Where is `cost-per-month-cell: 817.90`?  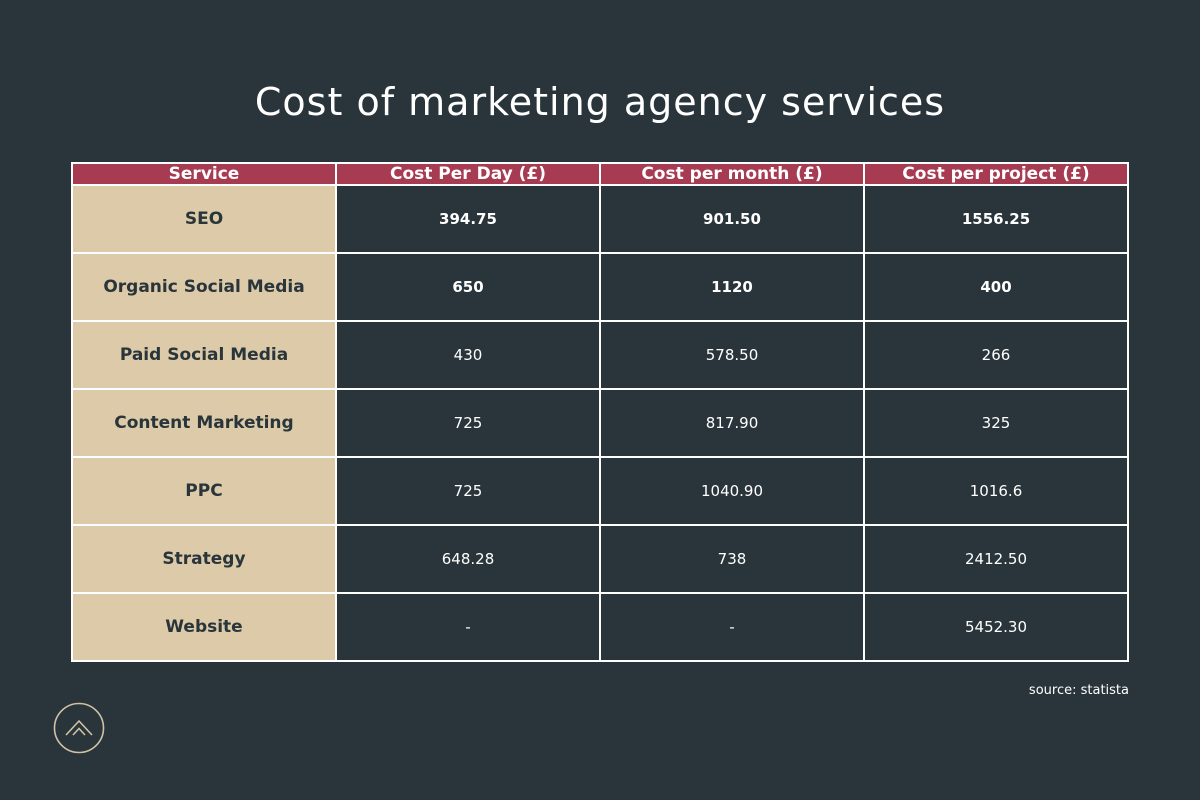
cost-per-month-cell: 817.90 is located at coordinates (732, 423).